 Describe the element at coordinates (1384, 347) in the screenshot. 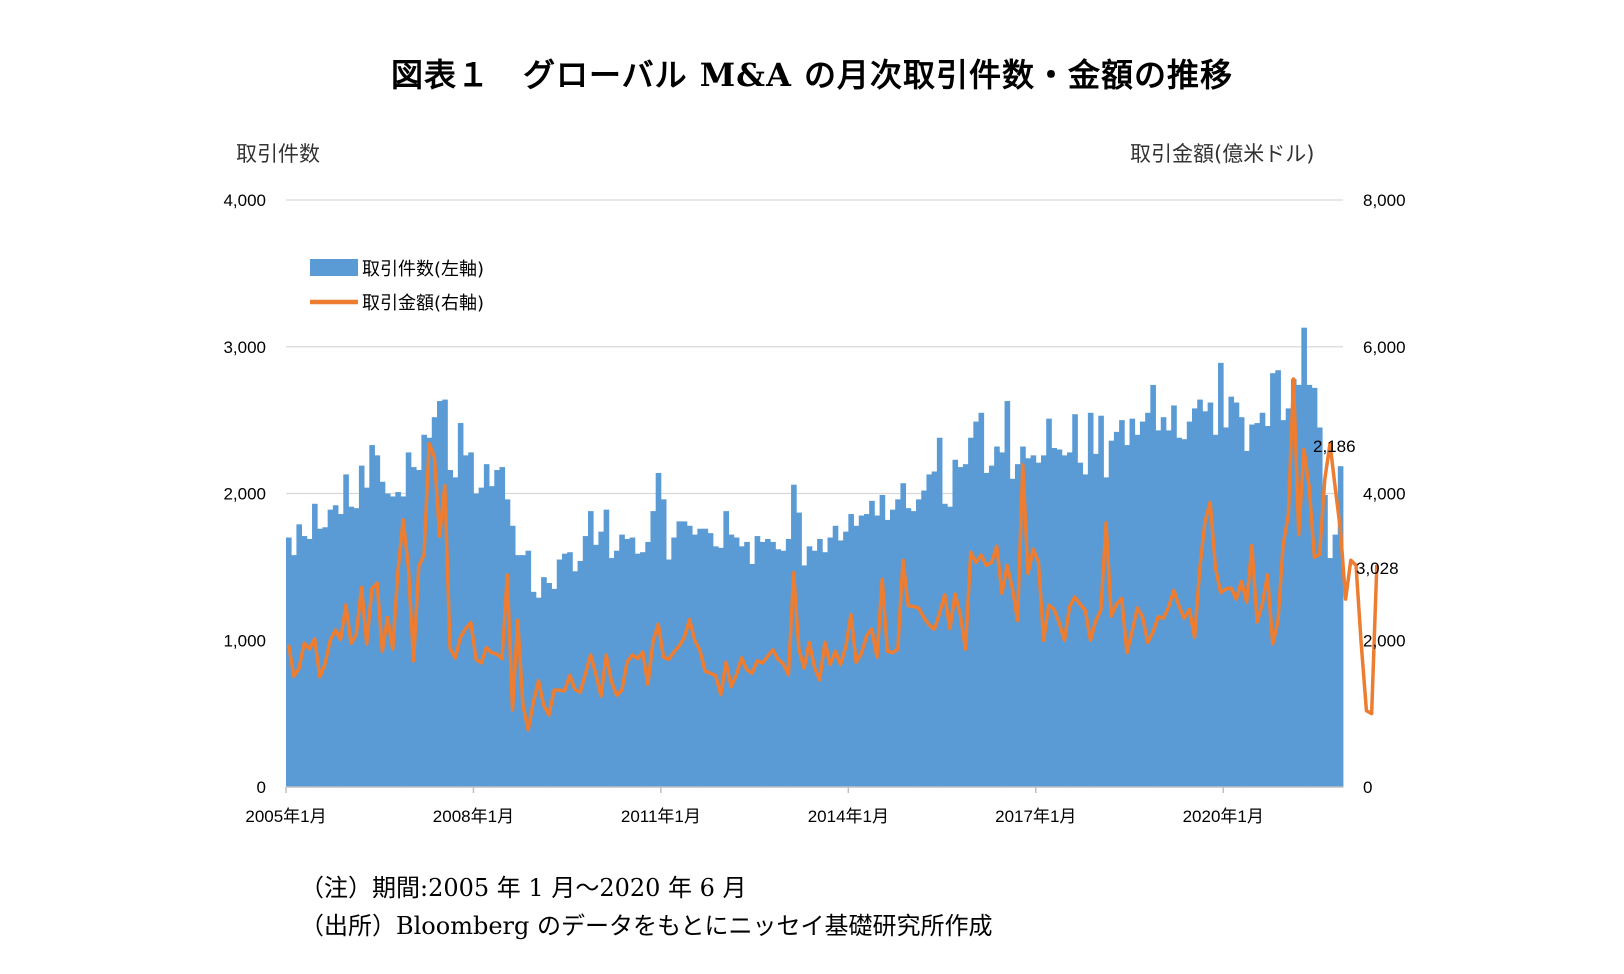

I see `right-tick-label-3: 6,000` at that location.